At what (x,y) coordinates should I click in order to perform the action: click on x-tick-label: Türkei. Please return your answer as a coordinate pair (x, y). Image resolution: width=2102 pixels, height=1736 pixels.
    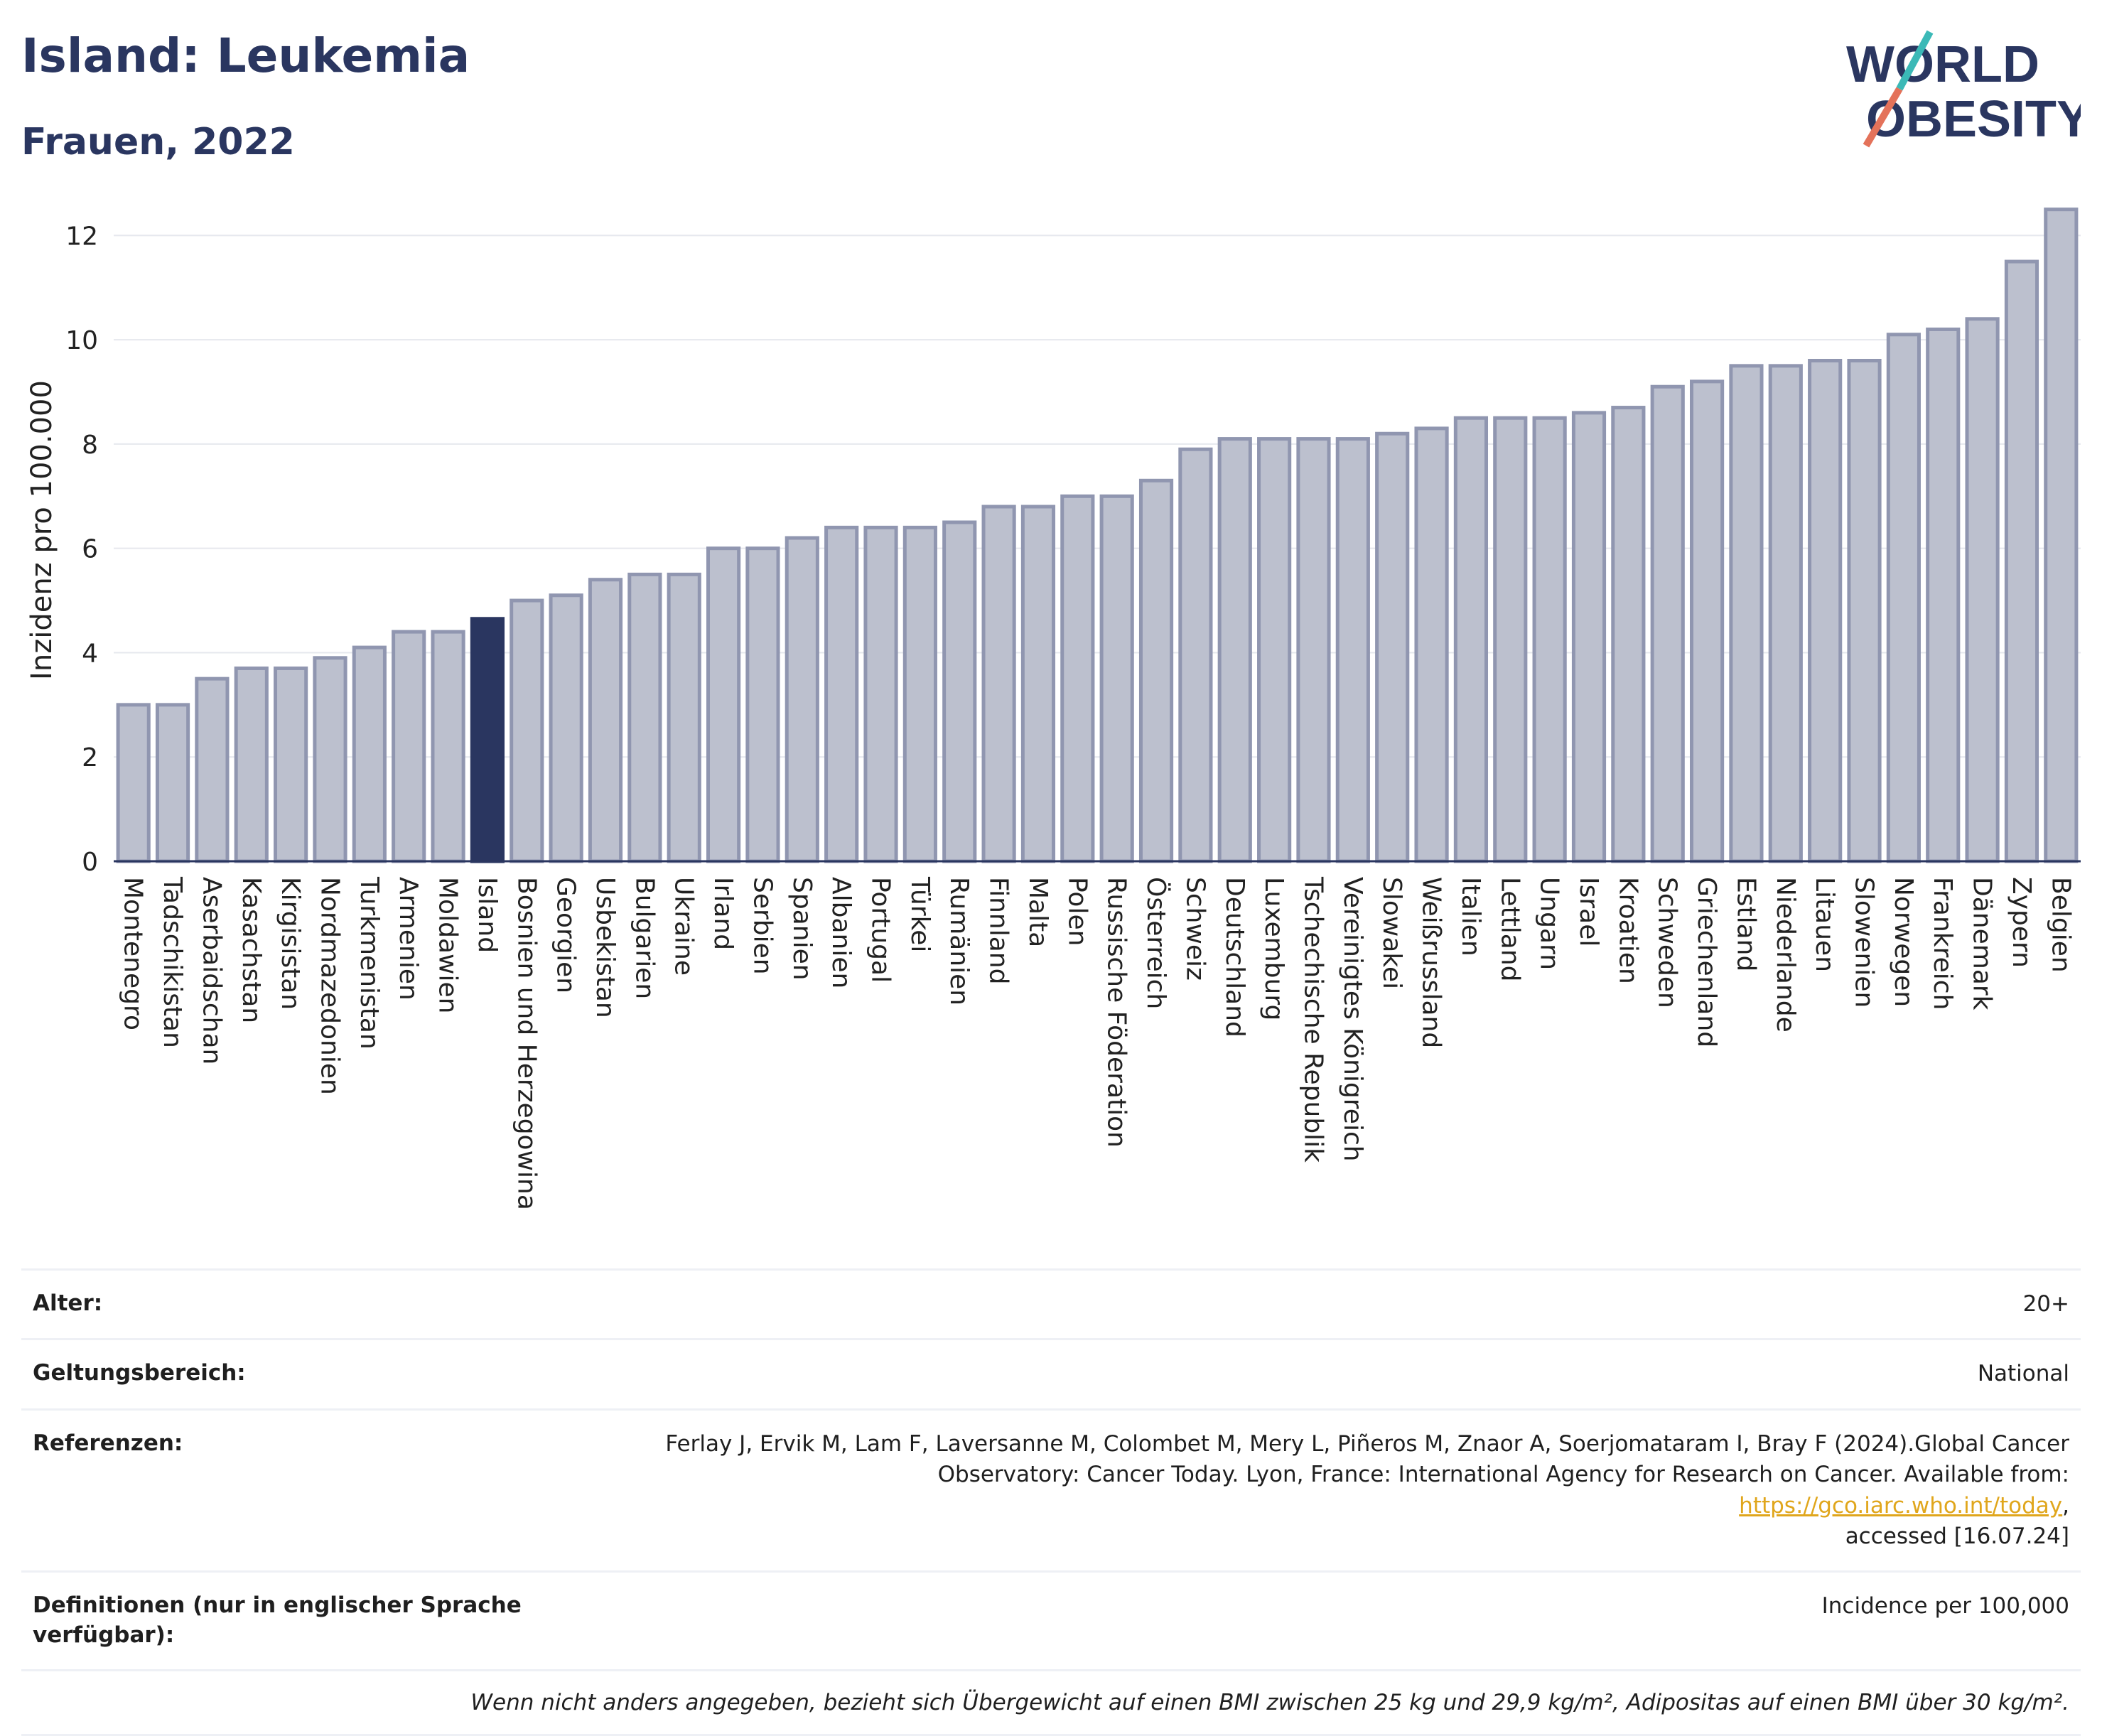
    Looking at the image, I should click on (919, 914).